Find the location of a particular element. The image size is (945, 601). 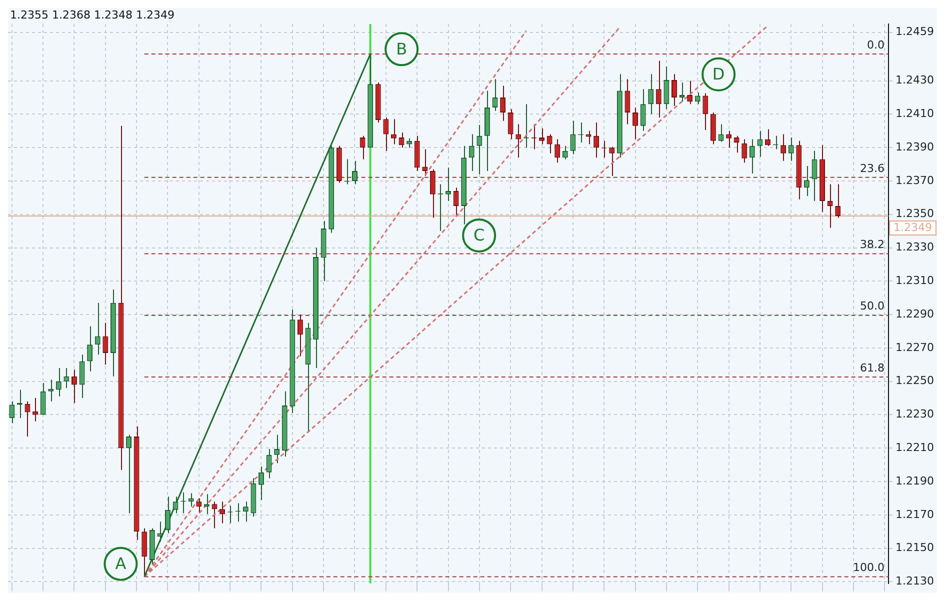

ref-line-label: 50.0 is located at coordinates (872, 306).